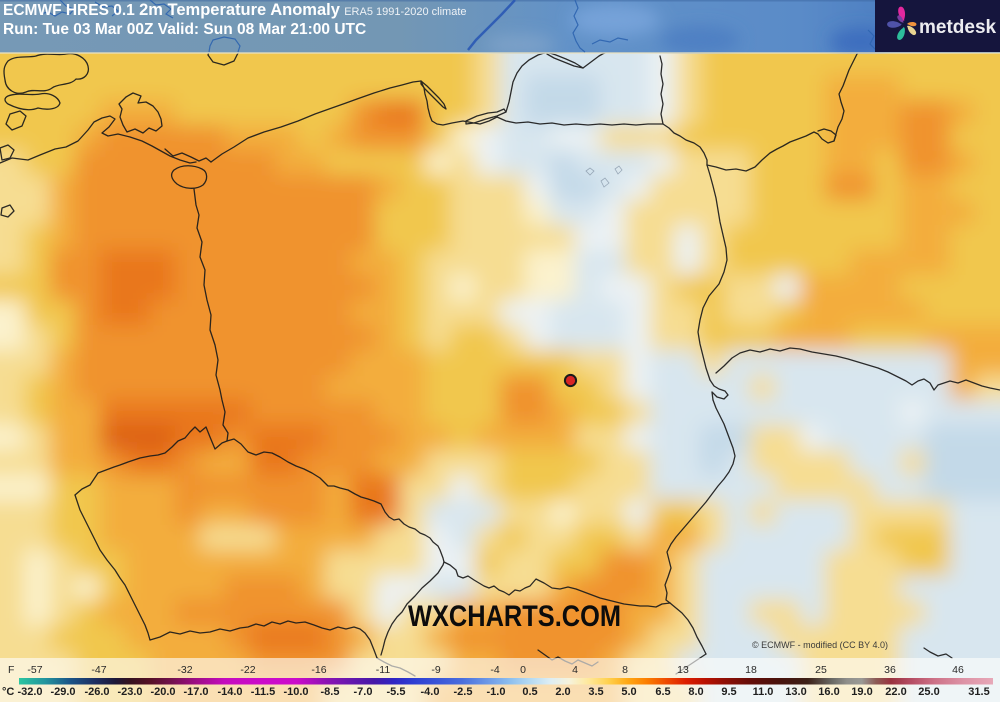 The height and width of the screenshot is (702, 1000). Describe the element at coordinates (330, 692) in the screenshot. I see `svg-text: -8.5` at that location.